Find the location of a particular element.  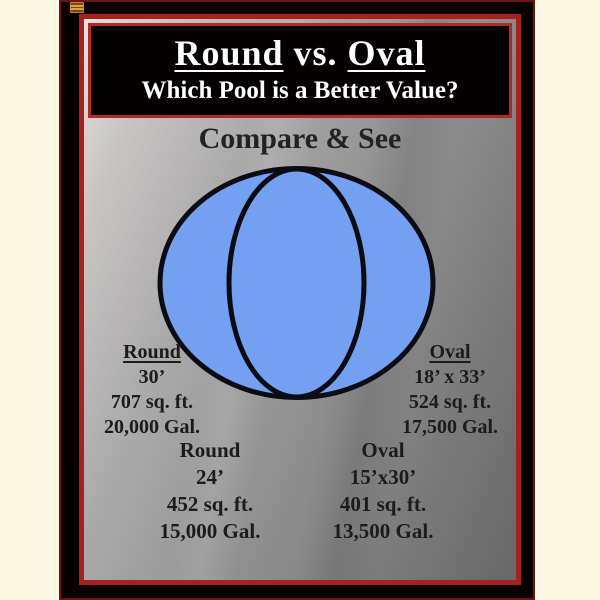

poster-title: Round vs. Oval is located at coordinates (300, 53).